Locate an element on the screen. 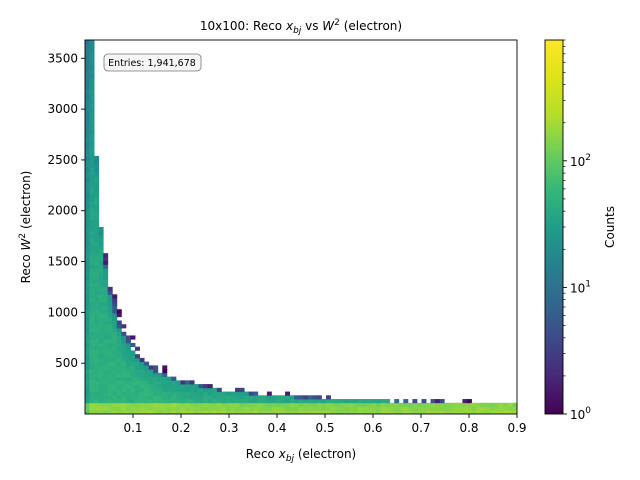 This screenshot has height=480, width=640. colorbar-gradient is located at coordinates (554, 227).